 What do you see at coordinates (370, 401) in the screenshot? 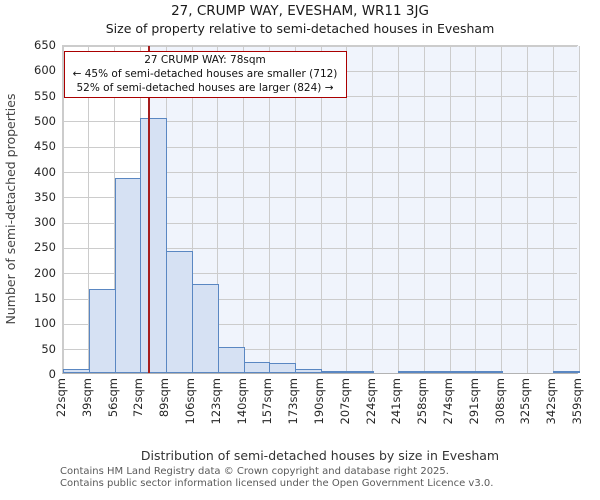
I see `x-tick-label: 224sqm` at bounding box center [370, 401].